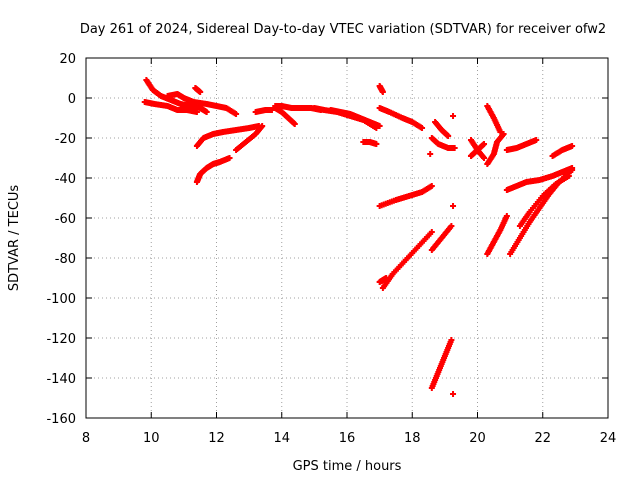 The height and width of the screenshot is (480, 640). Describe the element at coordinates (61, 419) in the screenshot. I see `y-tick-label: -160` at that location.